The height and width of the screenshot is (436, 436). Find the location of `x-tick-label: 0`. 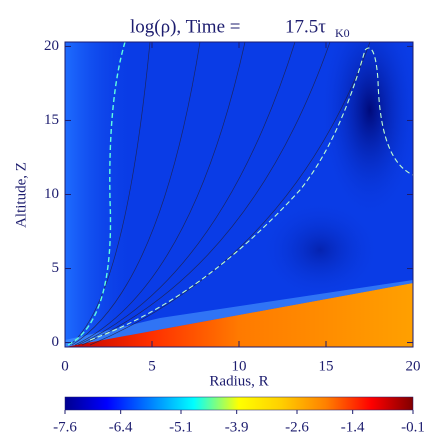

x-tick-label: 0 is located at coordinates (65, 366).